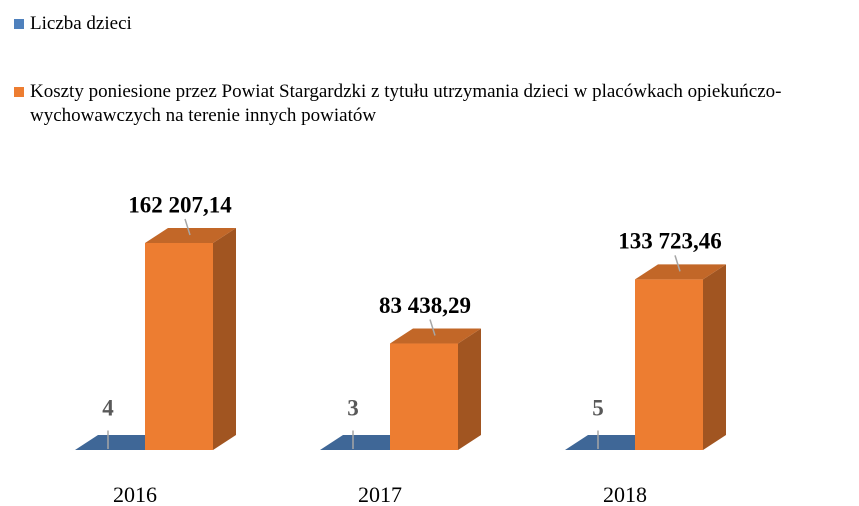  Describe the element at coordinates (625, 494) in the screenshot. I see `x-tick-label: 2018` at that location.